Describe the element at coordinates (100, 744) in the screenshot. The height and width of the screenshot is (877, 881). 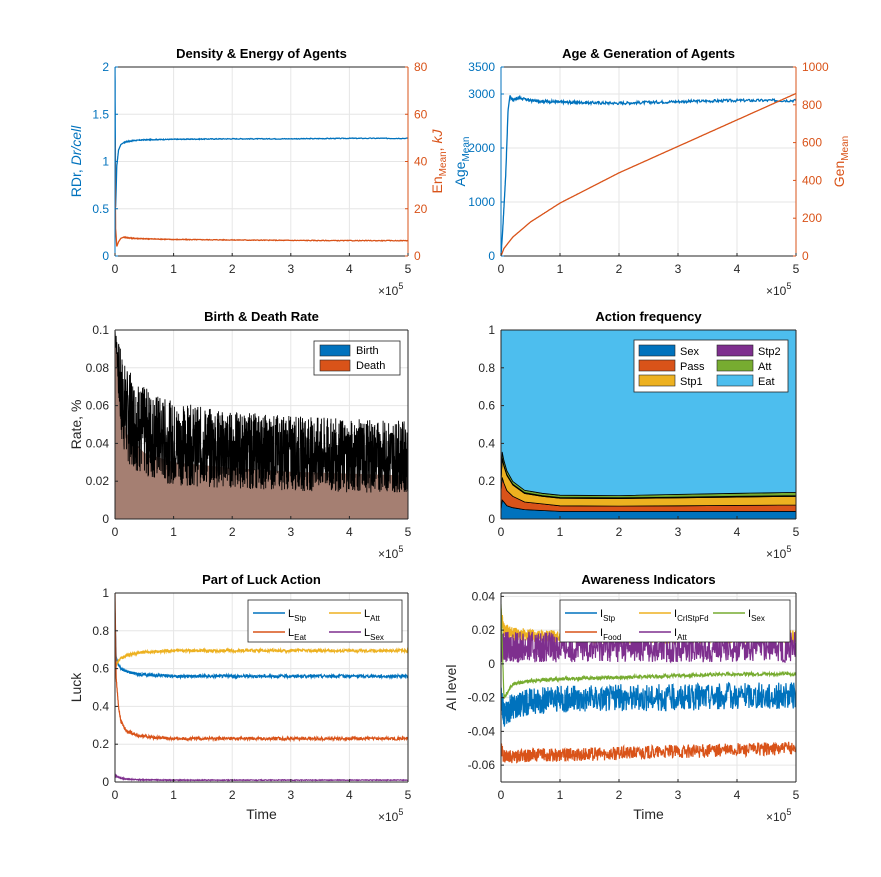
I see `y-tick-label: 0.2` at that location.